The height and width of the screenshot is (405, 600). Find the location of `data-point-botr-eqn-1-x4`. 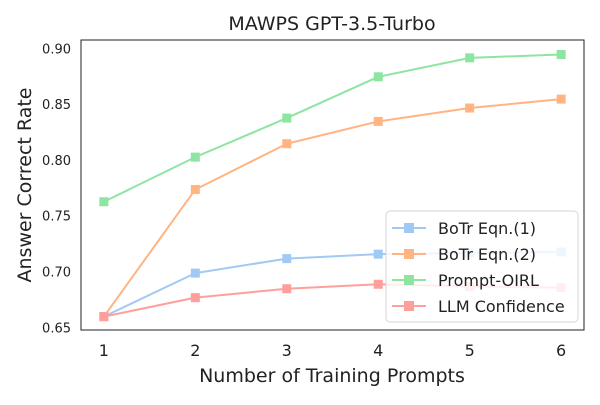

data-point-botr-eqn-1-x4 is located at coordinates (378, 254).